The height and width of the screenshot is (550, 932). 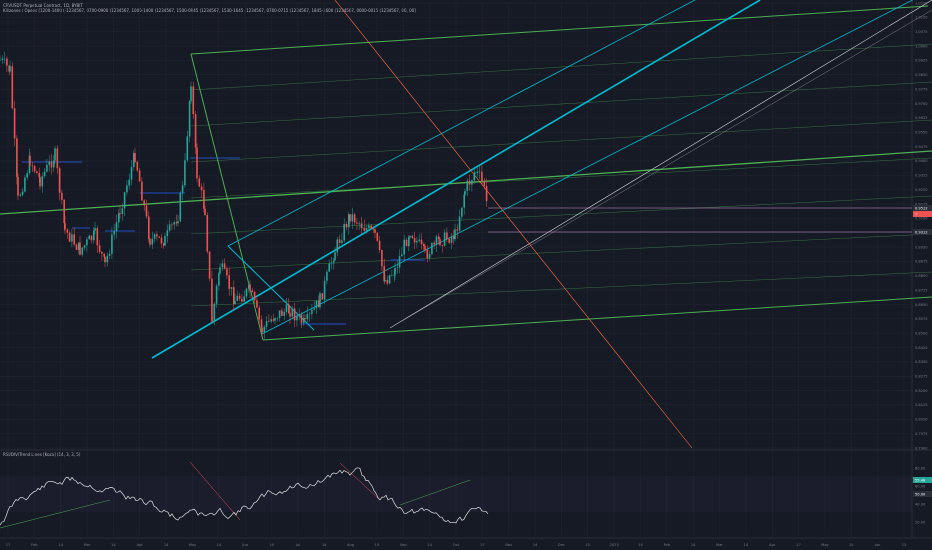 What do you see at coordinates (403, 545) in the screenshot?
I see `time-tick-label: Sep` at bounding box center [403, 545].